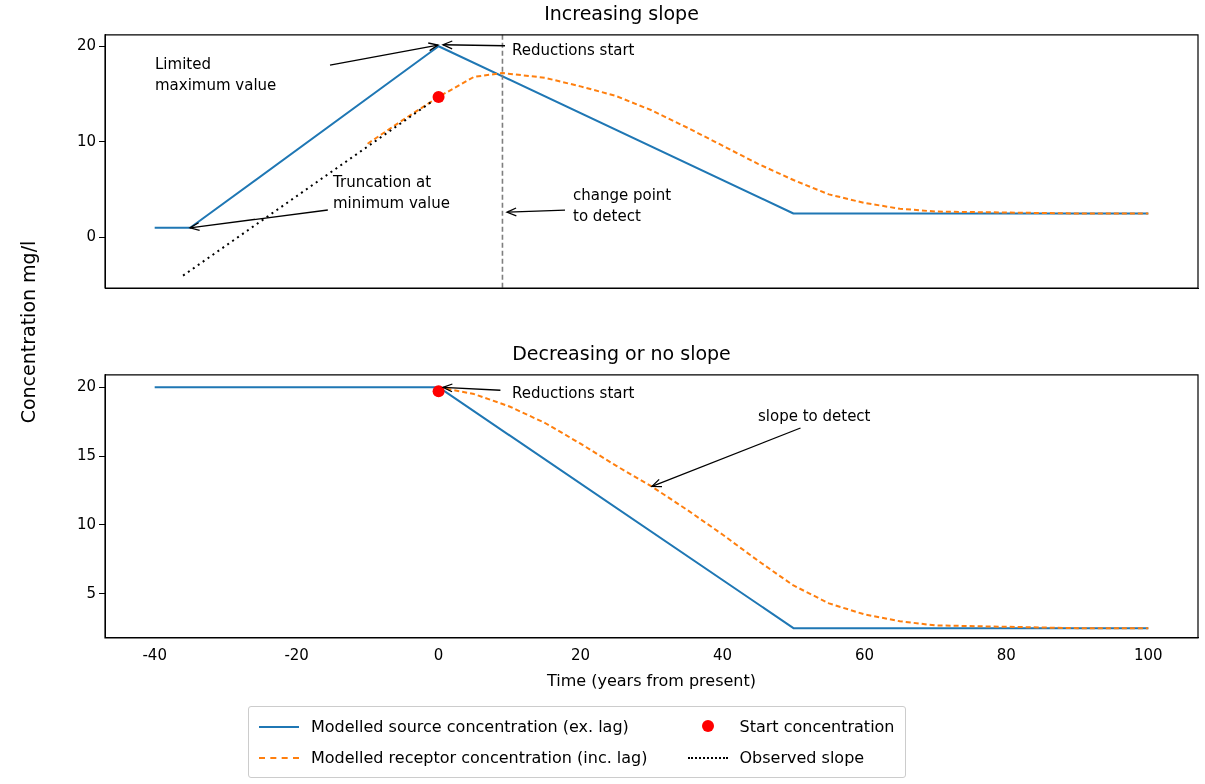  Describe the element at coordinates (296, 654) in the screenshot. I see `x-tick-label: -20` at that location.